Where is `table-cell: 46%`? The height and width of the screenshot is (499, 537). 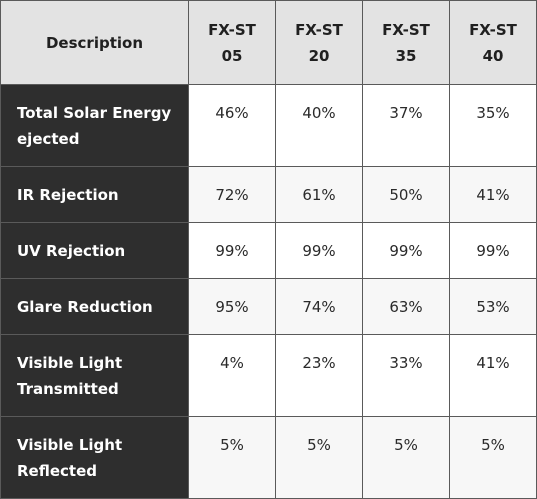 table-cell: 46% is located at coordinates (232, 125).